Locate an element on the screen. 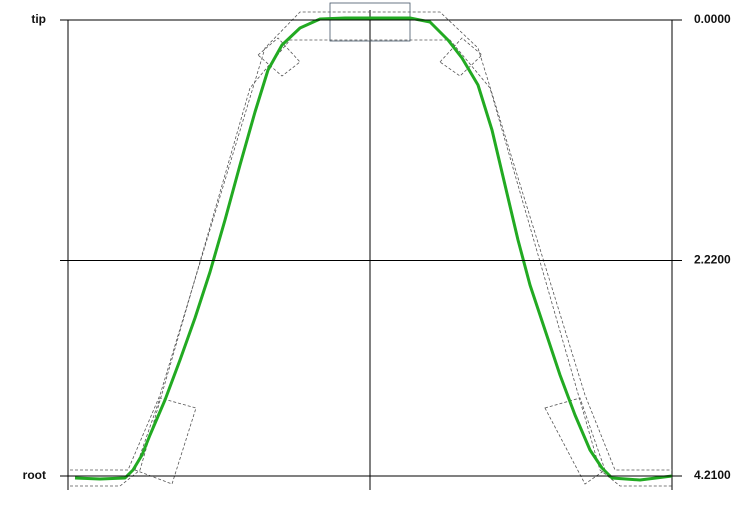  y-tick-label: 0.0000 is located at coordinates (712, 19).